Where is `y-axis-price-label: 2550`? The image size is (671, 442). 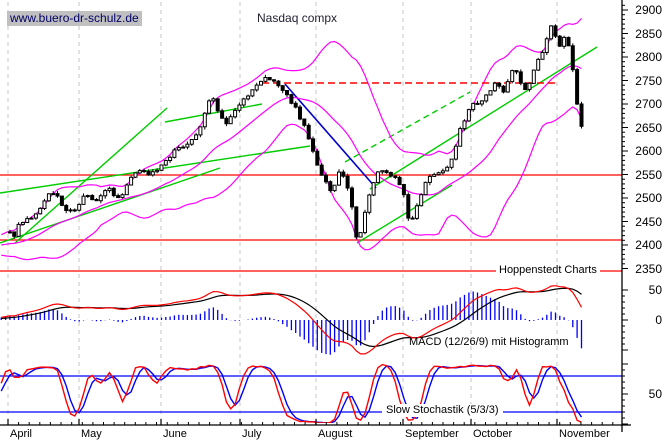
y-axis-price-label: 2550 is located at coordinates (648, 174).